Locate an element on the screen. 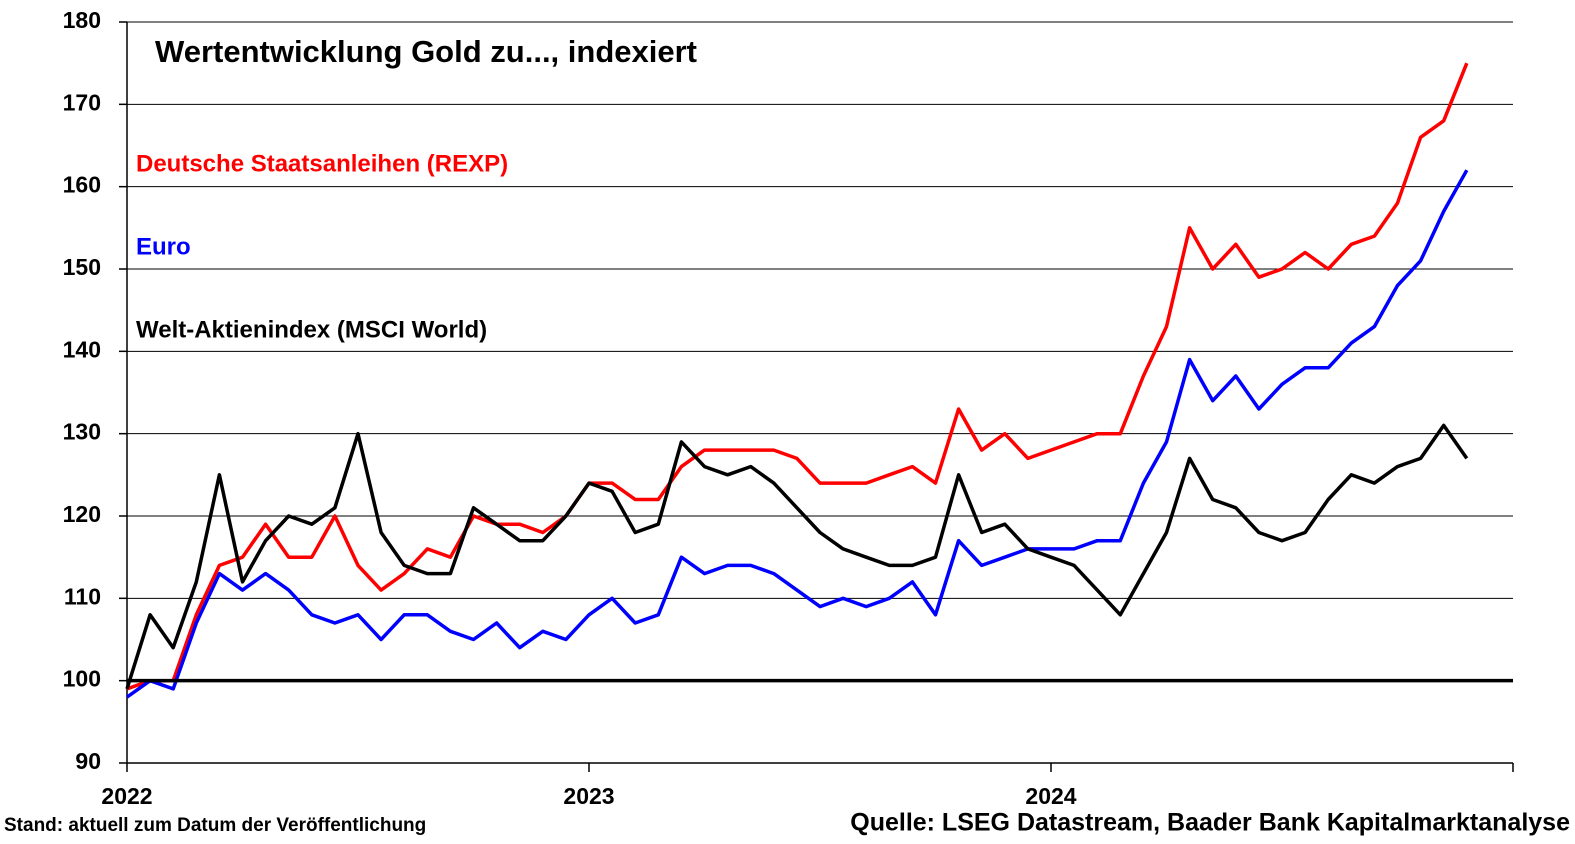 This screenshot has height=844, width=1575. legend-label: Euro is located at coordinates (163, 246).